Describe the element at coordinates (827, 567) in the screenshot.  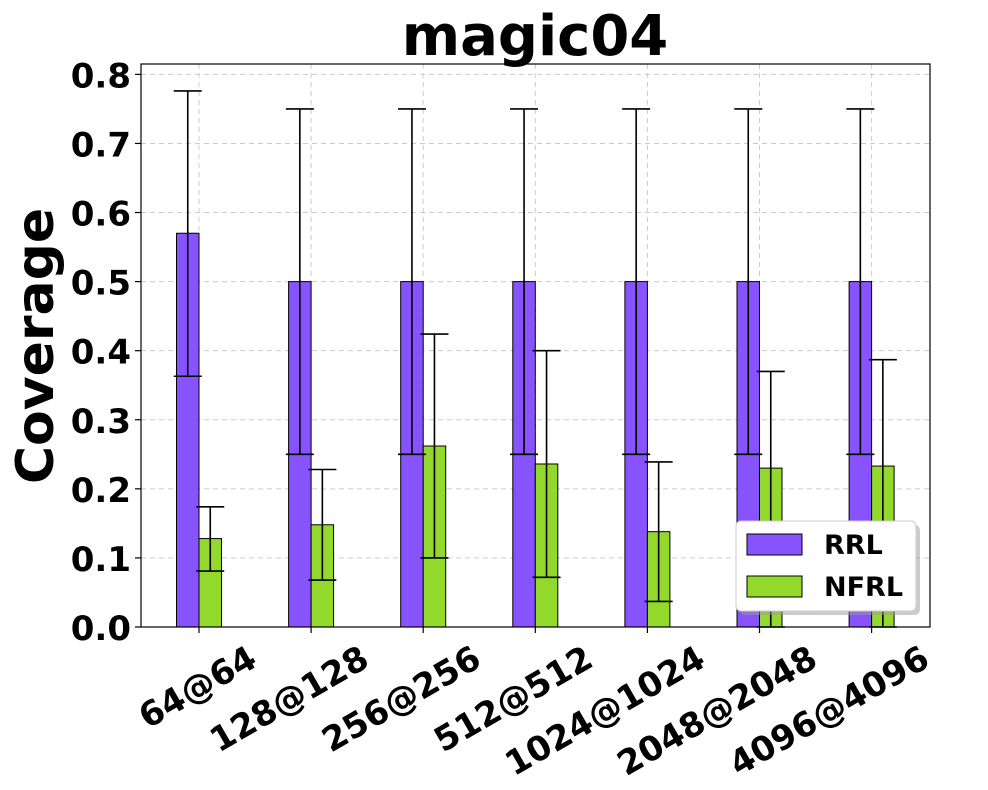
I see `legend: RRL NFRL` at that location.